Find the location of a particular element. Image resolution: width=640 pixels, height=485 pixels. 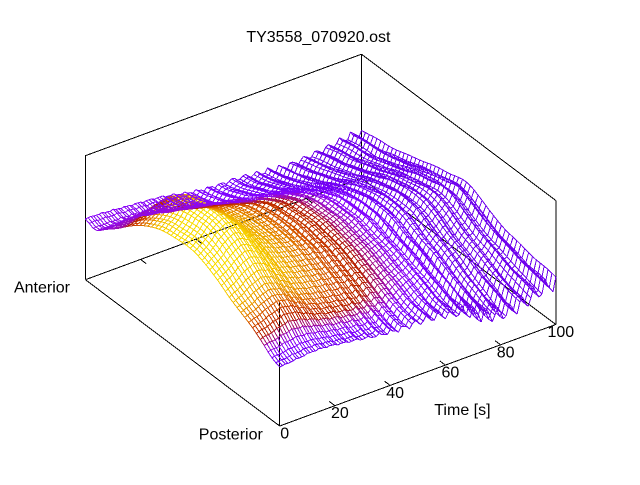

svg-text: 60 is located at coordinates (451, 373).